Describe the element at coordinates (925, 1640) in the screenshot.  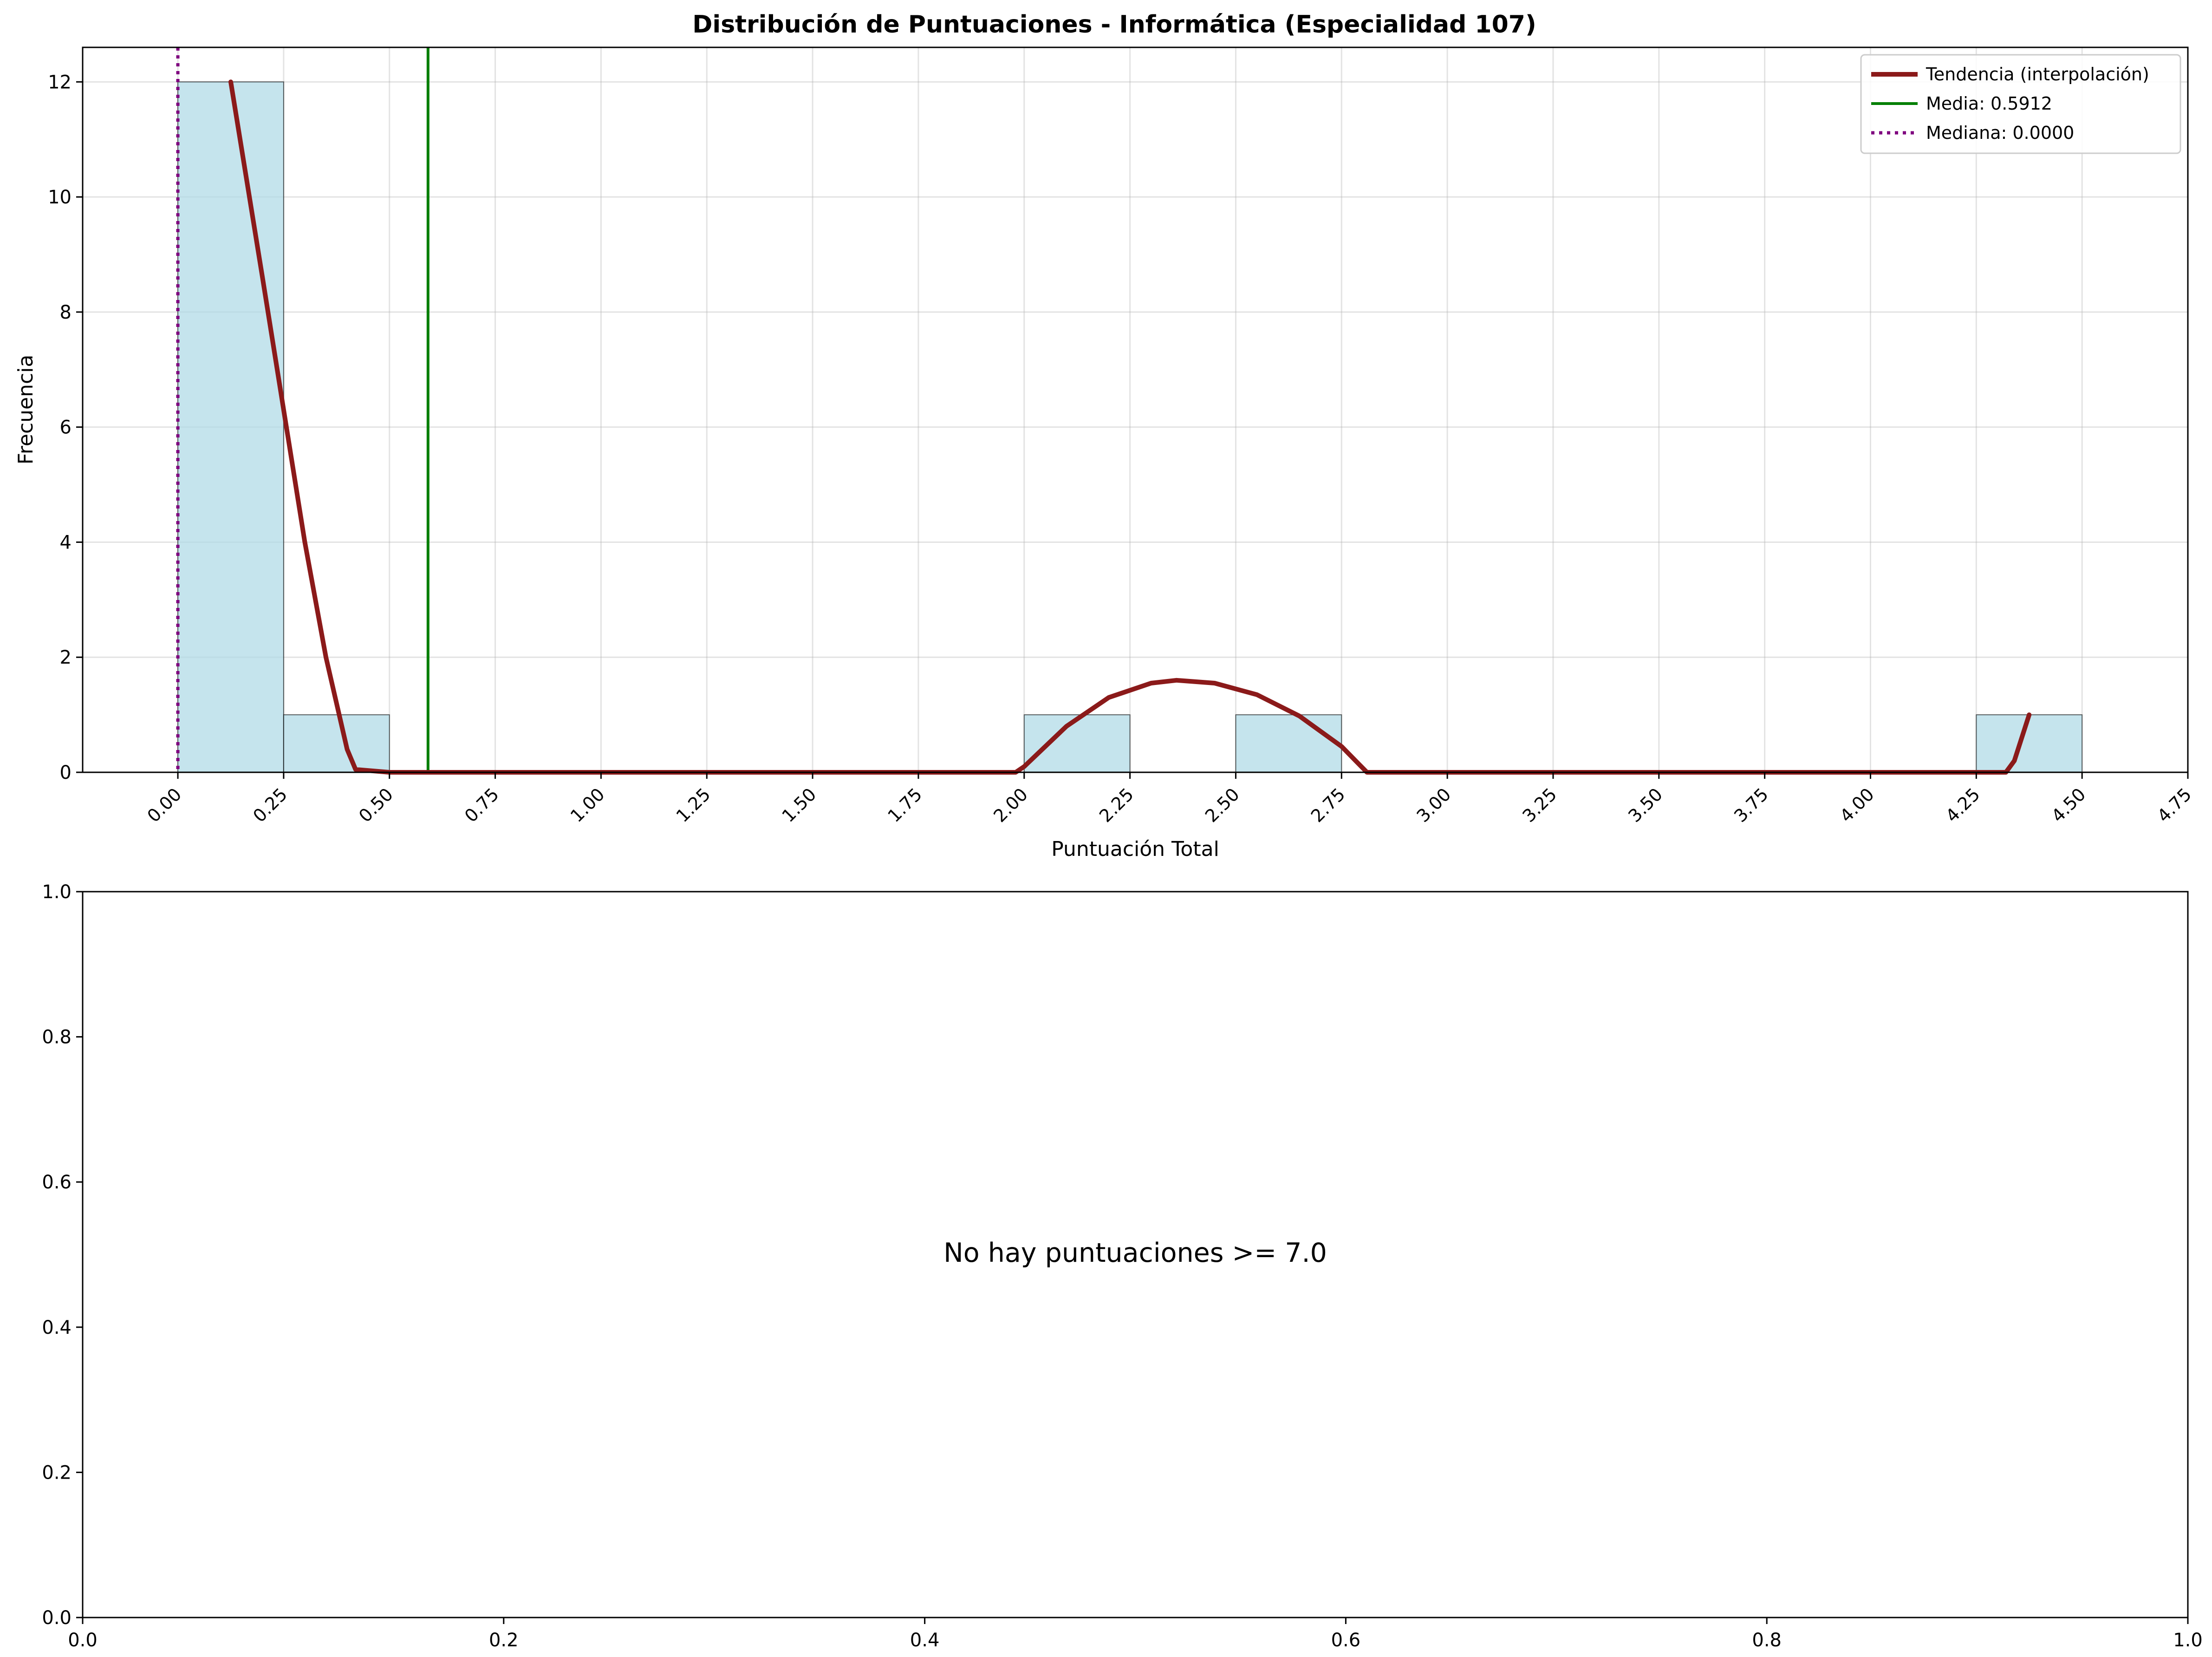
I see `x-tick-label-bottom: 0.4` at that location.